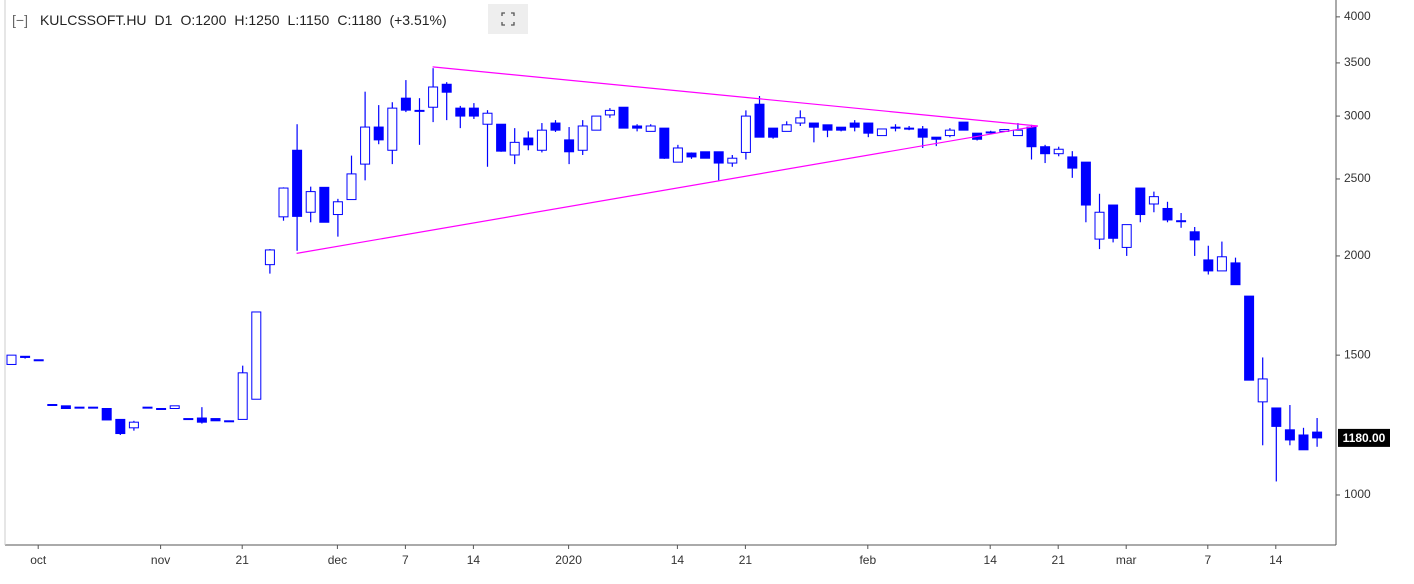 The width and height of the screenshot is (1414, 584). Describe the element at coordinates (1357, 178) in the screenshot. I see `y-tick-label: 2500` at that location.